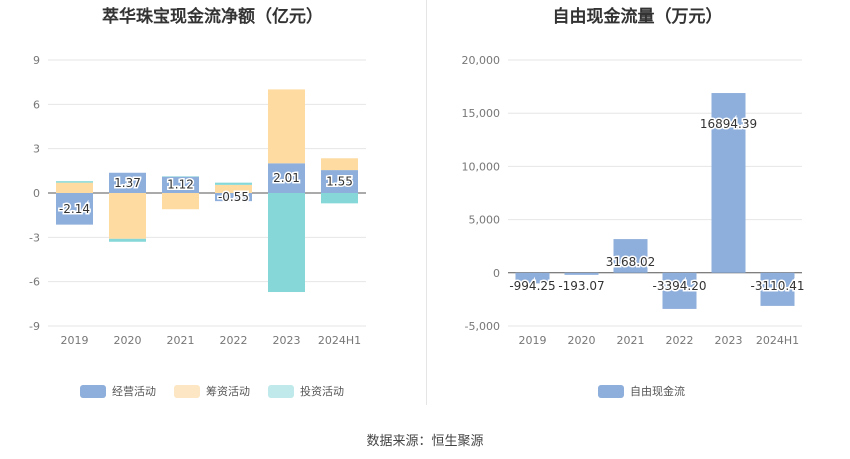 This screenshot has width=850, height=459. I want to click on y-tick-label: -5,000, so click(482, 326).